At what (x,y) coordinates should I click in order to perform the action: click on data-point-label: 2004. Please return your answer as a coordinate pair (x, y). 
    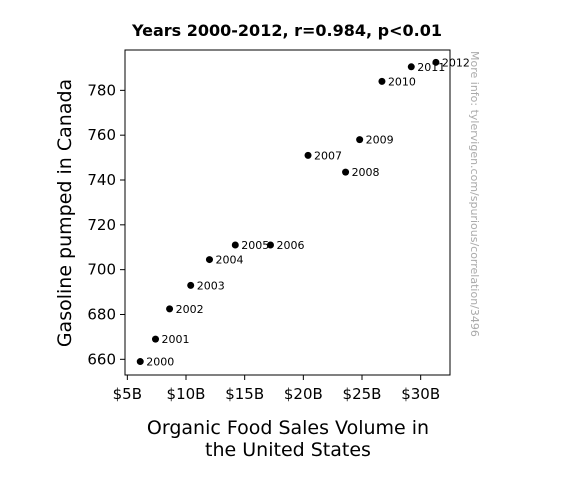
    Looking at the image, I should click on (229, 260).